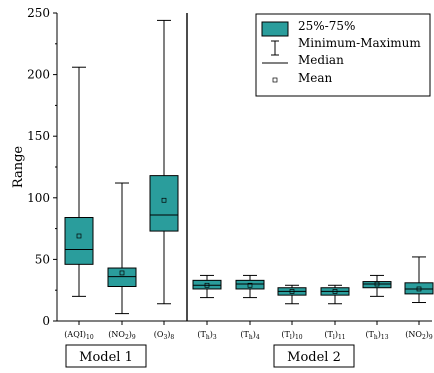 This screenshot has height=373, width=434. Describe the element at coordinates (419, 298) in the screenshot. I see `box-8: (NO2)9` at that location.